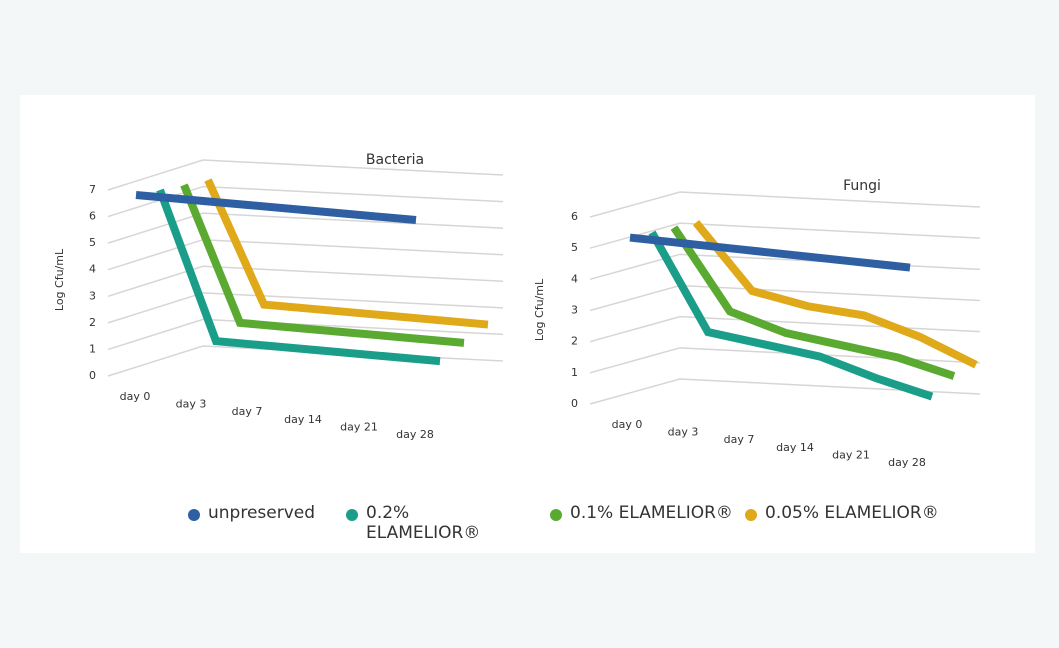  What do you see at coordinates (651, 513) in the screenshot?
I see `legend-label: 0.1% ELAMELIOR®` at bounding box center [651, 513].